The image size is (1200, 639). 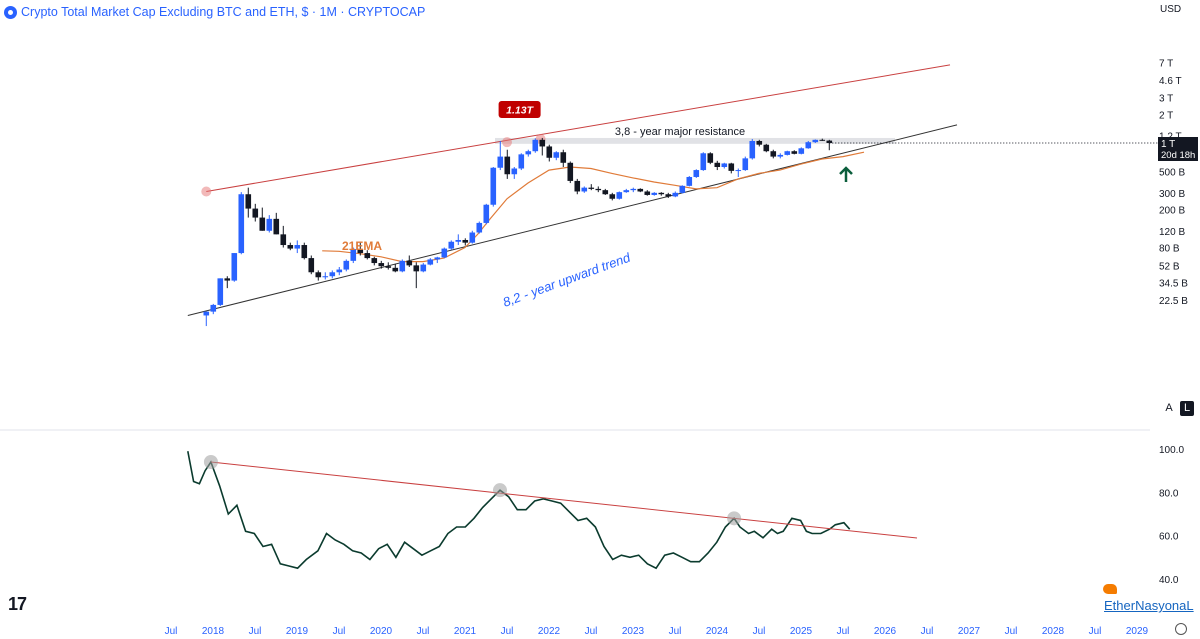 What do you see at coordinates (17, 604) in the screenshot?
I see `tradingview-logo: 17` at bounding box center [17, 604].